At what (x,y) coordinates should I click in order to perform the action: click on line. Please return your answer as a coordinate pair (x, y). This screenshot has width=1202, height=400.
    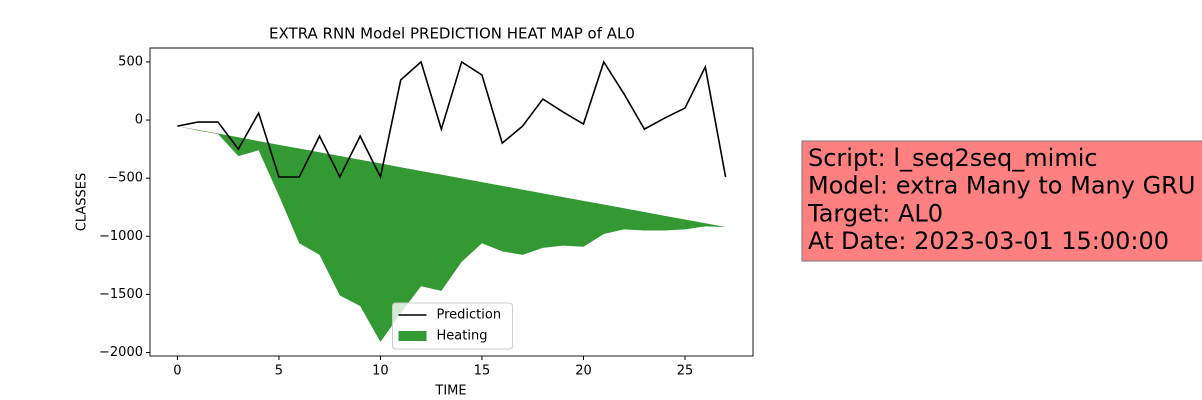
    Looking at the image, I should click on (452, 120).